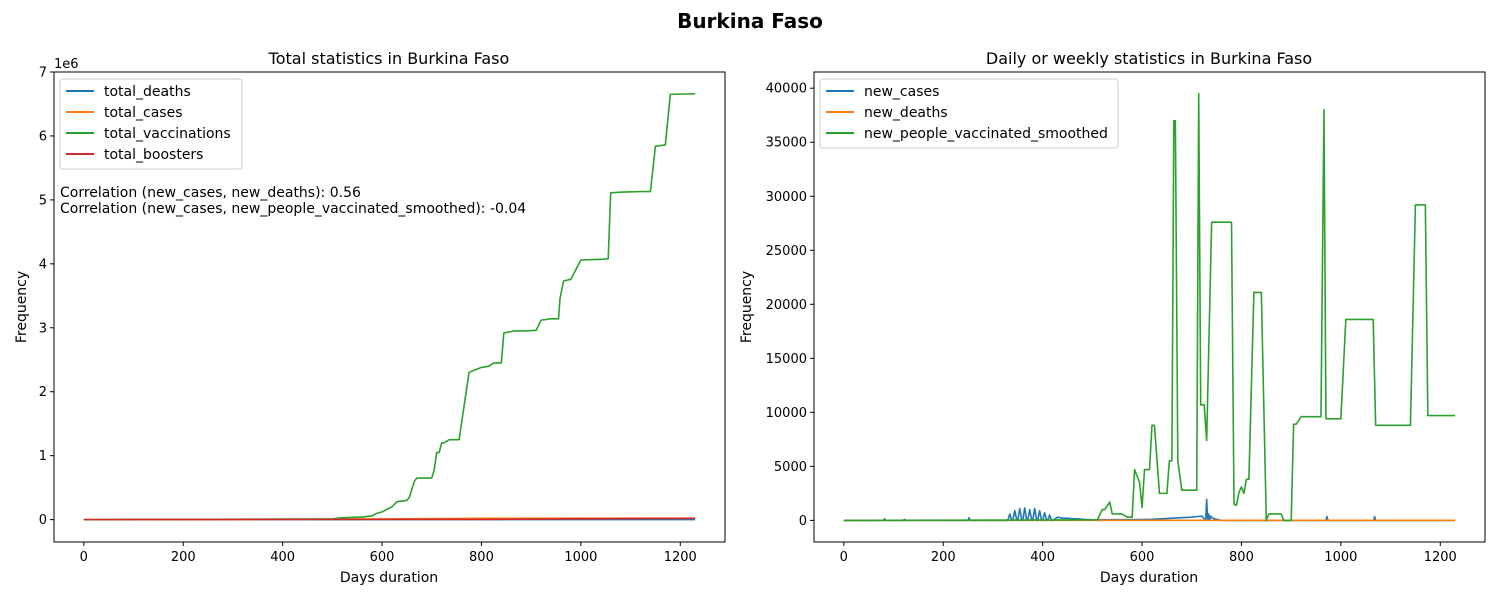 The width and height of the screenshot is (1500, 600). Describe the element at coordinates (786, 89) in the screenshot. I see `y-tick-label: 40000` at that location.